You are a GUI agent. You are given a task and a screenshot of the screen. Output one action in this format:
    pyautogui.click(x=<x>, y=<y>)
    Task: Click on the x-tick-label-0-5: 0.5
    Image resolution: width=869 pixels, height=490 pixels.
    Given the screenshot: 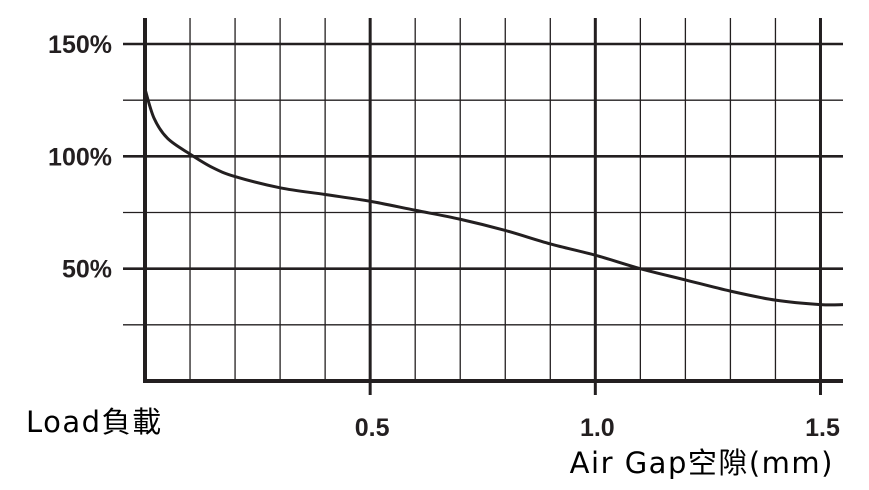 What is the action you would take?
    pyautogui.click(x=372, y=428)
    